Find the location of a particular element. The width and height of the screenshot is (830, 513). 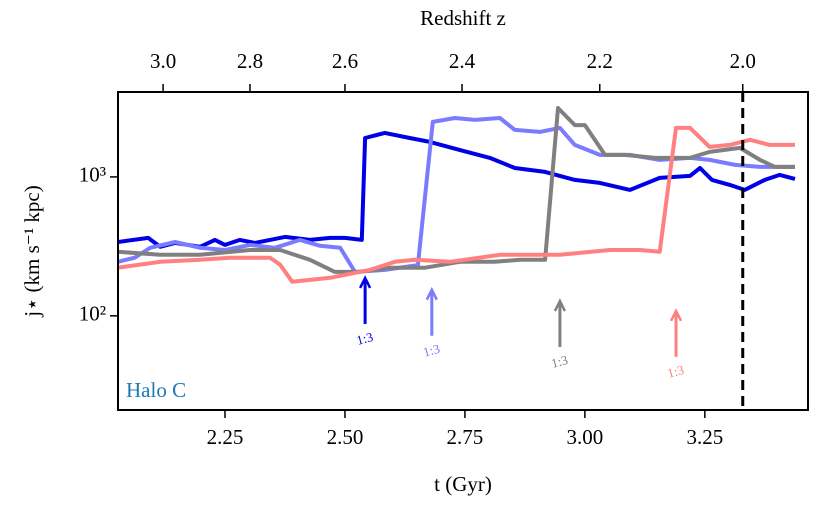

x2-tick-label: 2.8 is located at coordinates (250, 61).